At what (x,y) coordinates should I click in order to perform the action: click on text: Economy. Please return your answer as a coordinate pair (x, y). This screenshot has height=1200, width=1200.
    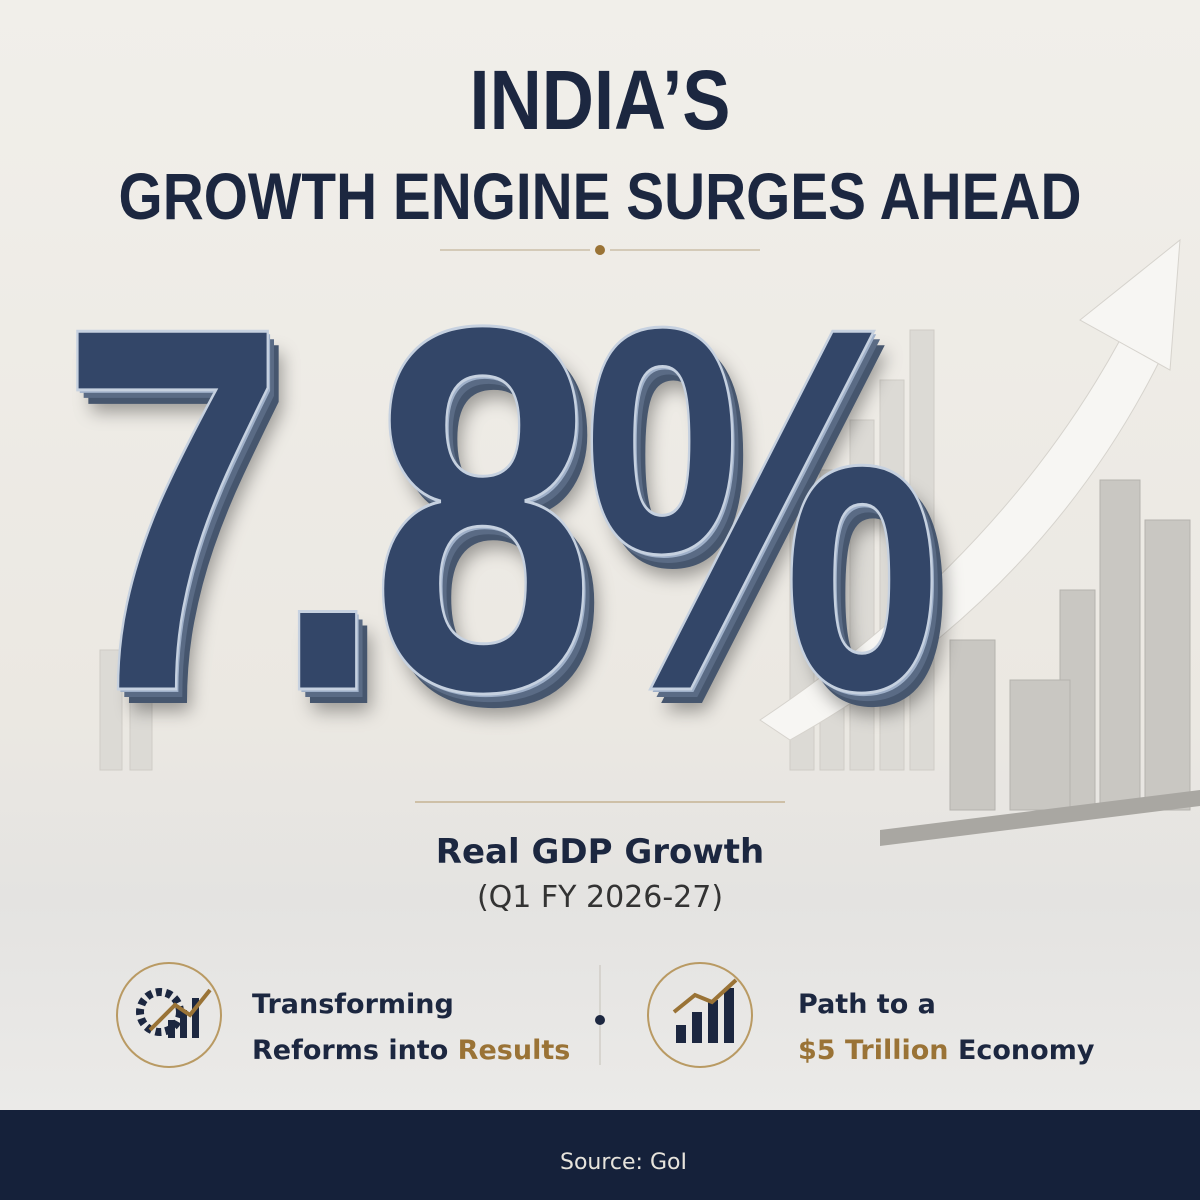
    Looking at the image, I should click on (1026, 1050).